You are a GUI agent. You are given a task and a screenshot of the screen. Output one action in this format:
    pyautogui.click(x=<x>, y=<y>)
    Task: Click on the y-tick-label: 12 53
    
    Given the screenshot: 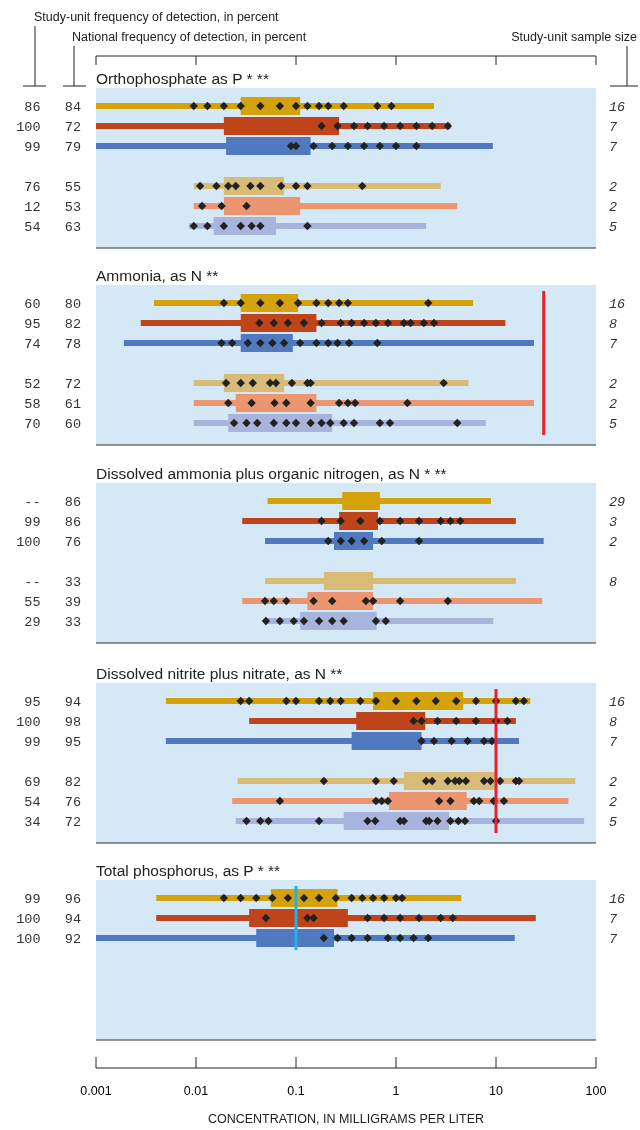 What is the action you would take?
    pyautogui.click(x=52, y=207)
    